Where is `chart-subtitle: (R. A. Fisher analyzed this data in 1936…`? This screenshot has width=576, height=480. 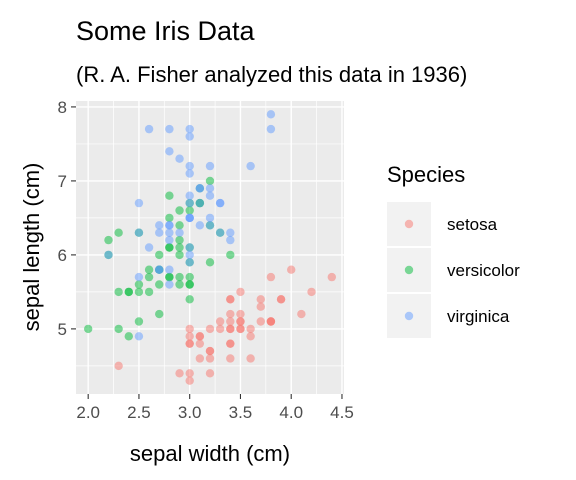 chart-subtitle: (R. A. Fisher analyzed this data in 1936… is located at coordinates (271, 74).